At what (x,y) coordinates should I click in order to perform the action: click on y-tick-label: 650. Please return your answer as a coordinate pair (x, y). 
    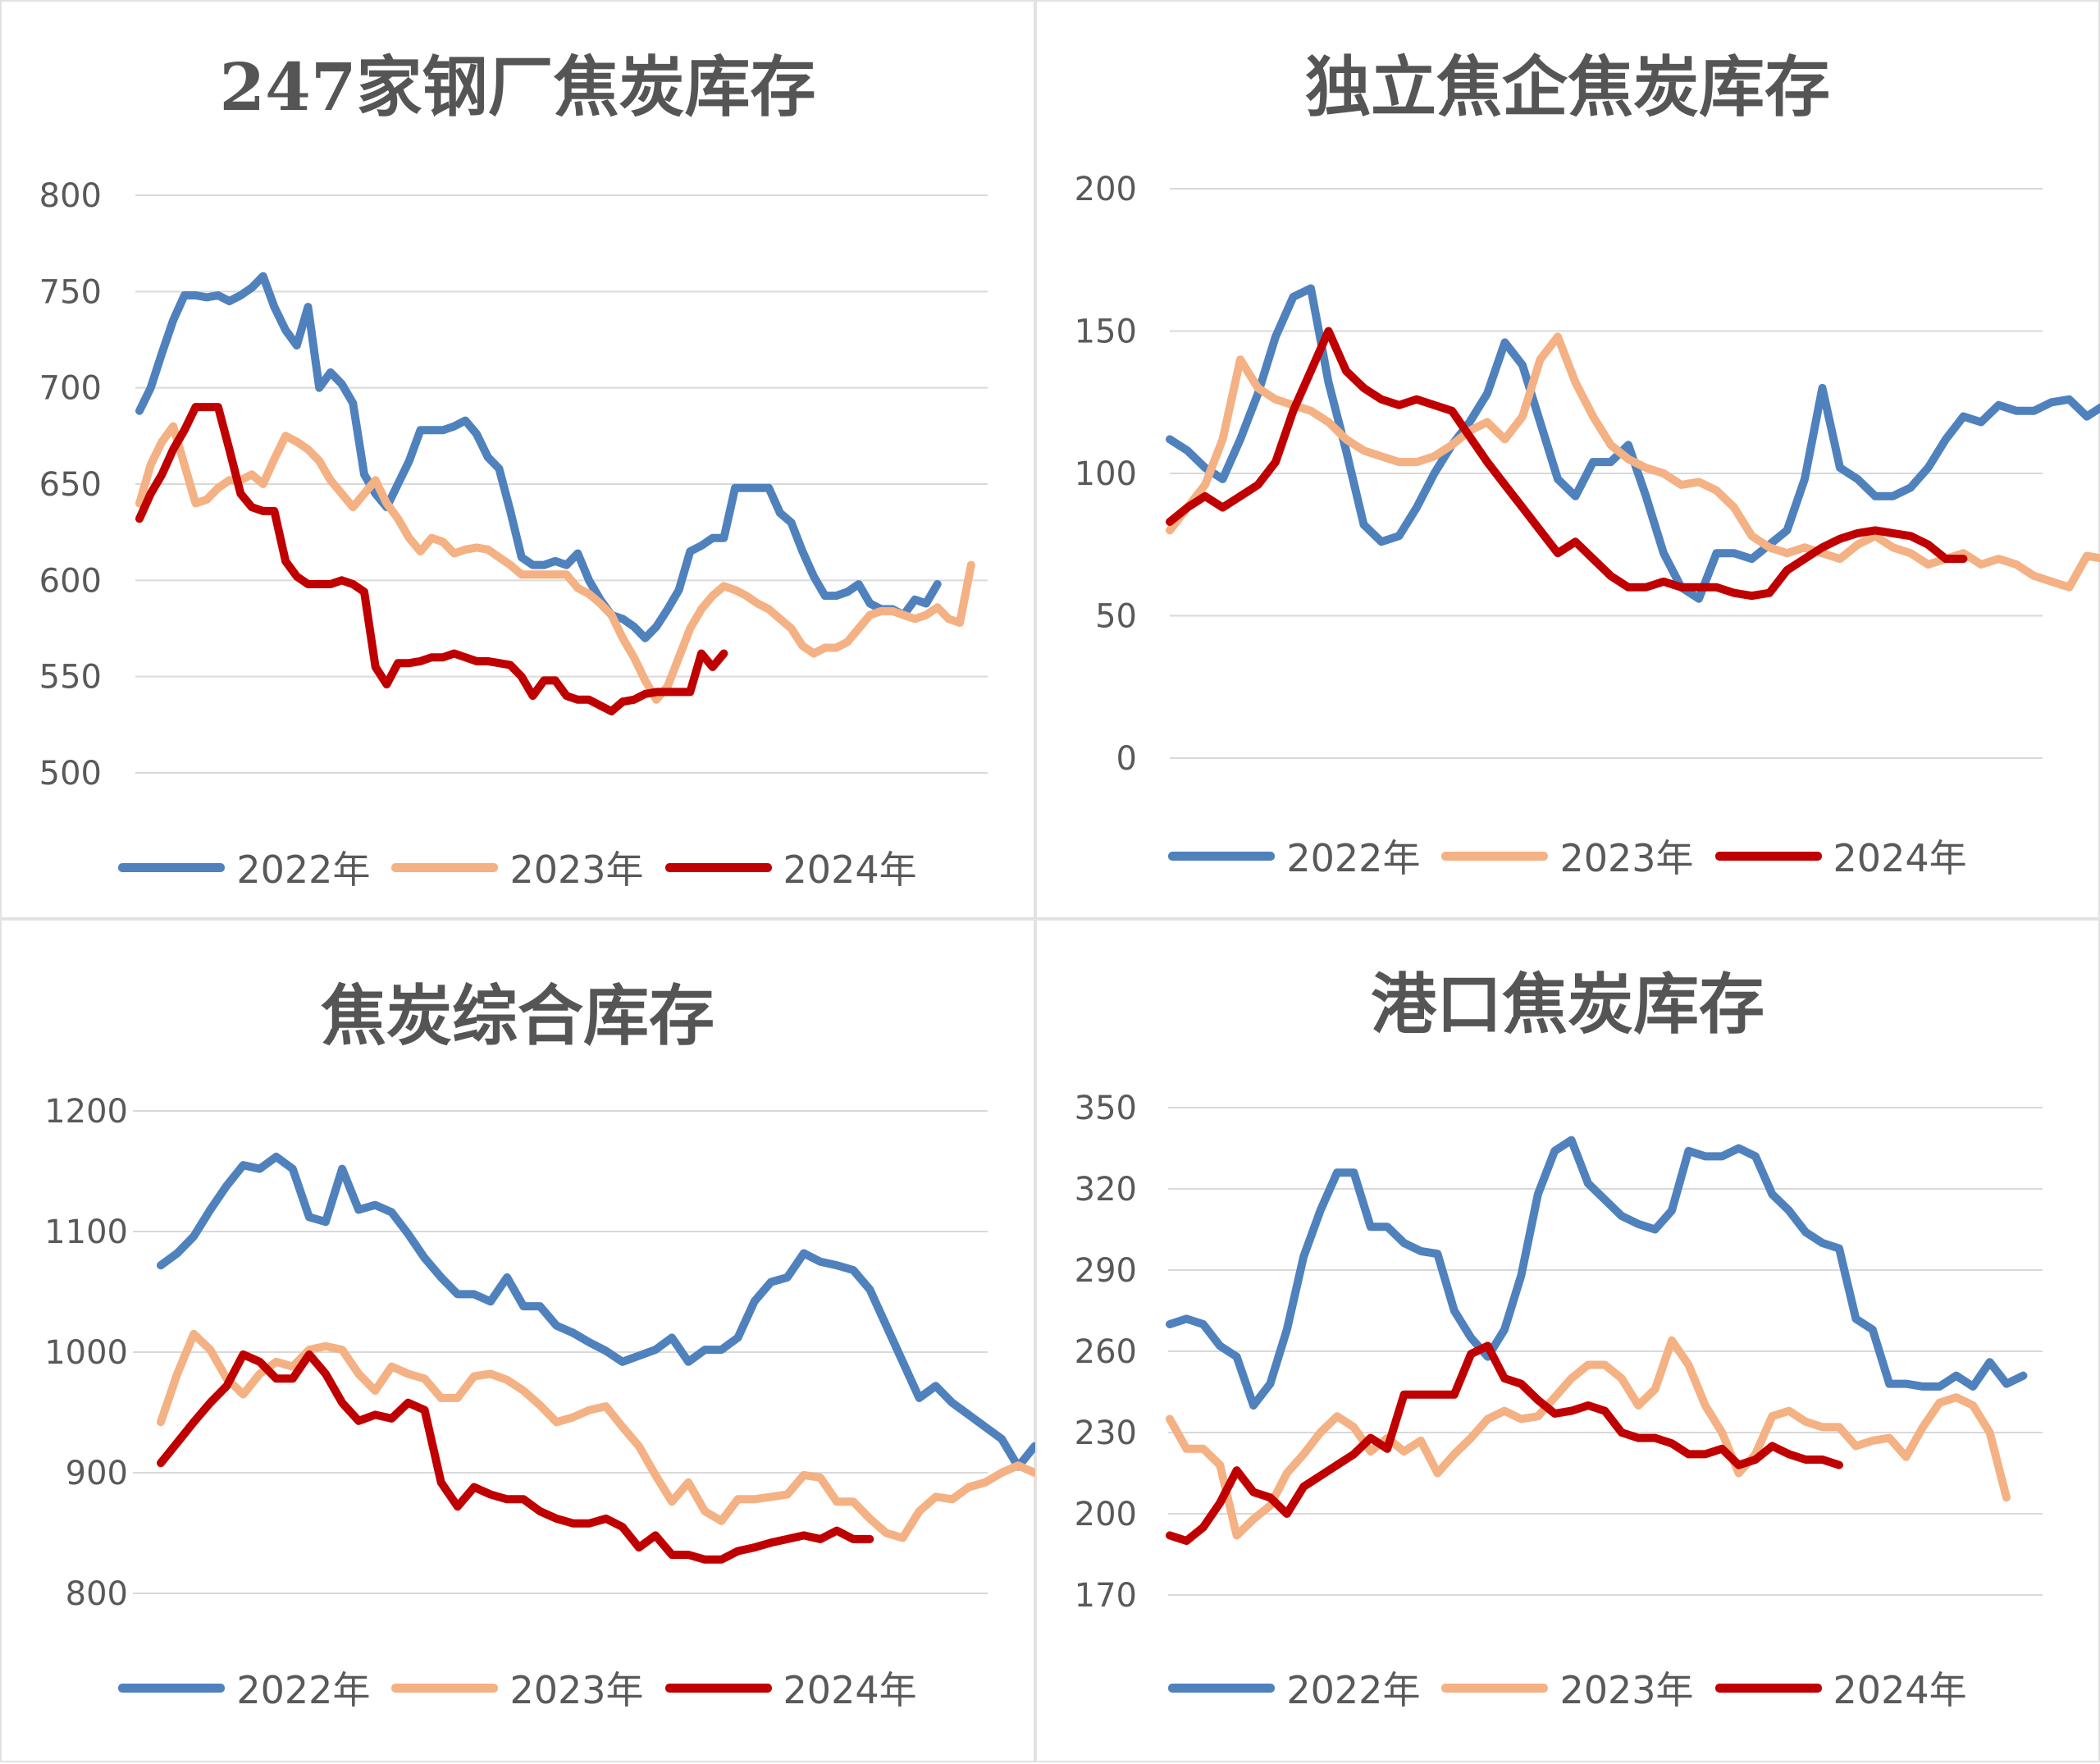
    Looking at the image, I should click on (70, 485).